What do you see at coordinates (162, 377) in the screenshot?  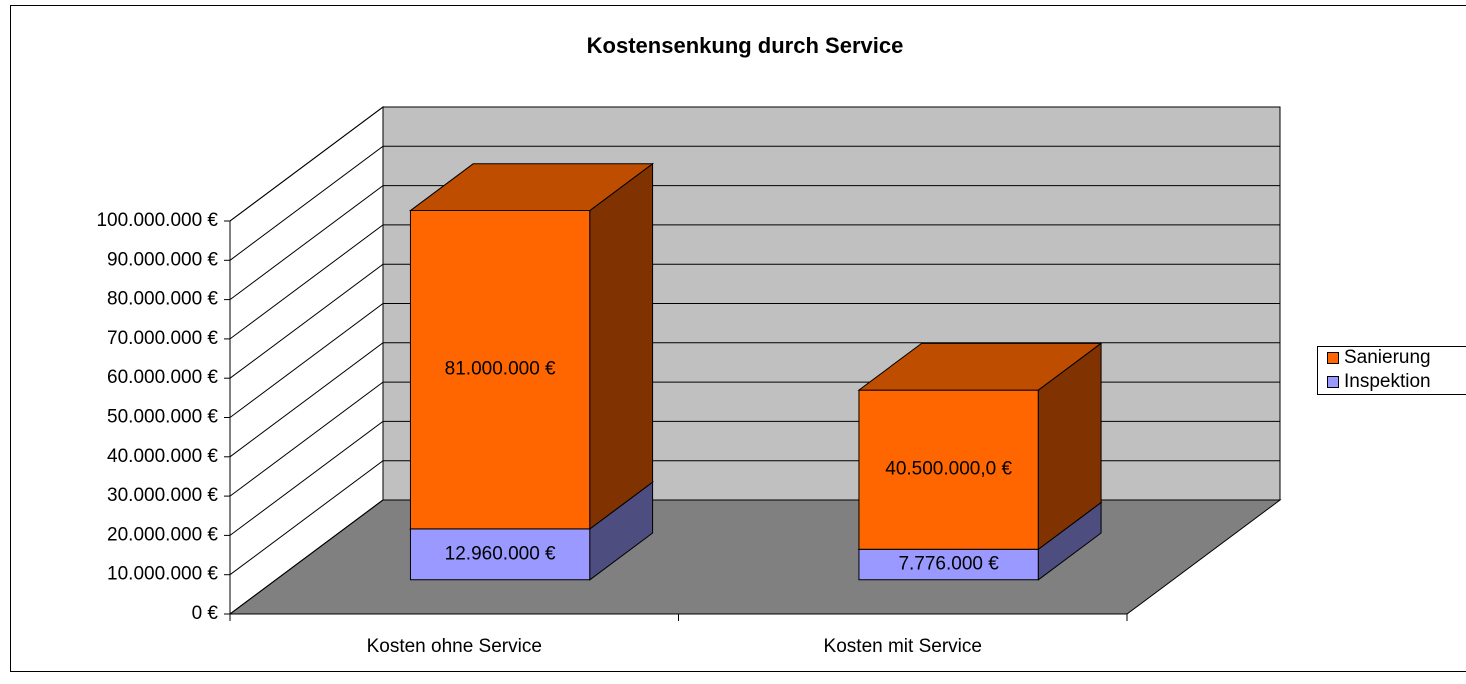 I see `y-tick-label: 60.000.000 €` at bounding box center [162, 377].